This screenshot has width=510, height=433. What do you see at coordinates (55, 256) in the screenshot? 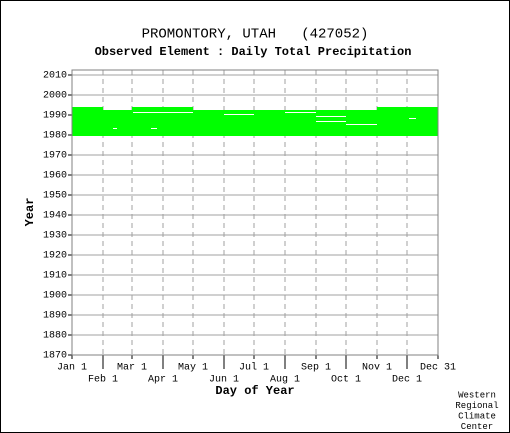
I see `y-tick-label: 1920` at bounding box center [55, 256].